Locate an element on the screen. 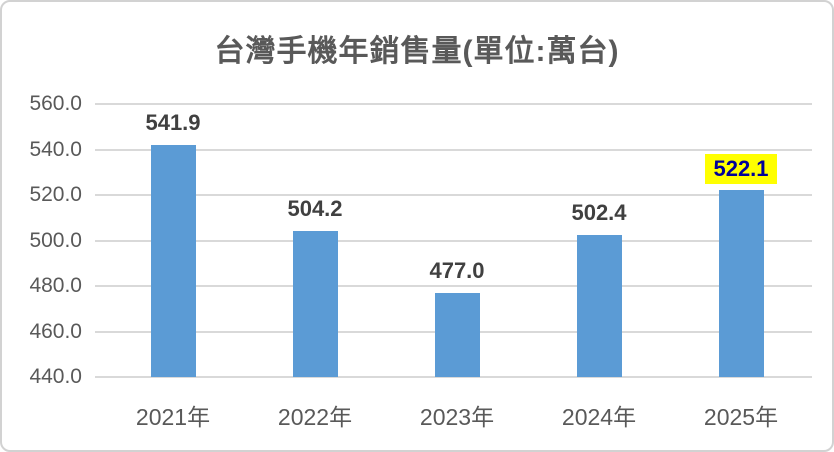 This screenshot has height=452, width=834. bar-2025年 is located at coordinates (741, 283).